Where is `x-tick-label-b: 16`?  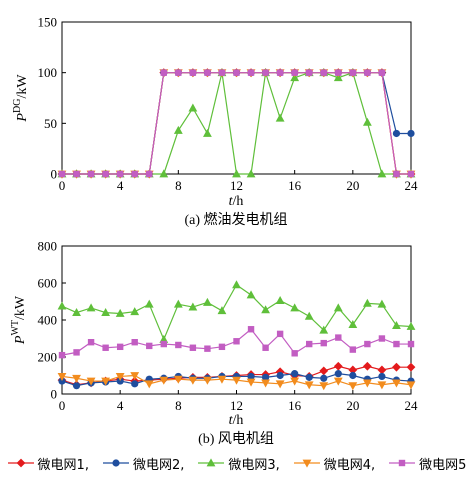
x-tick-label-b: 16 is located at coordinates (295, 405).